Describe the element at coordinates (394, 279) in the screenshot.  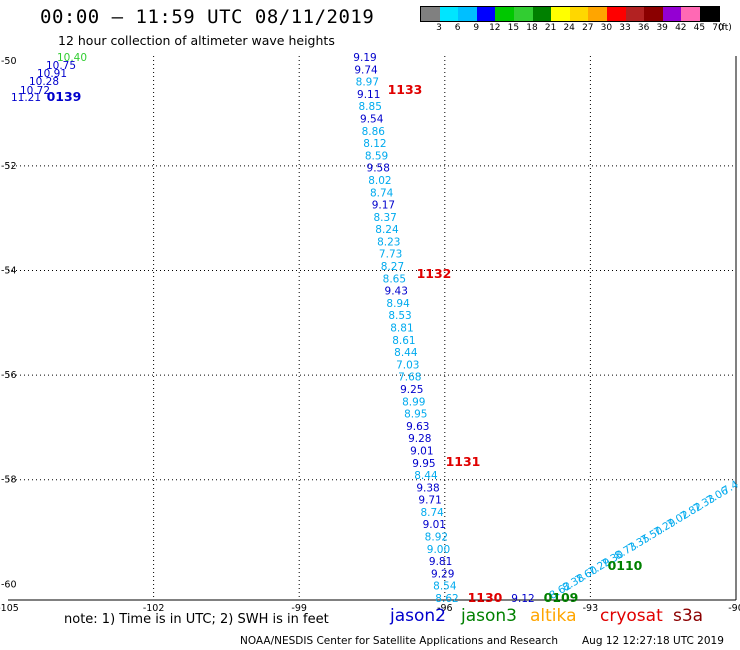
I see `swh-value-label: 8.65` at that location.